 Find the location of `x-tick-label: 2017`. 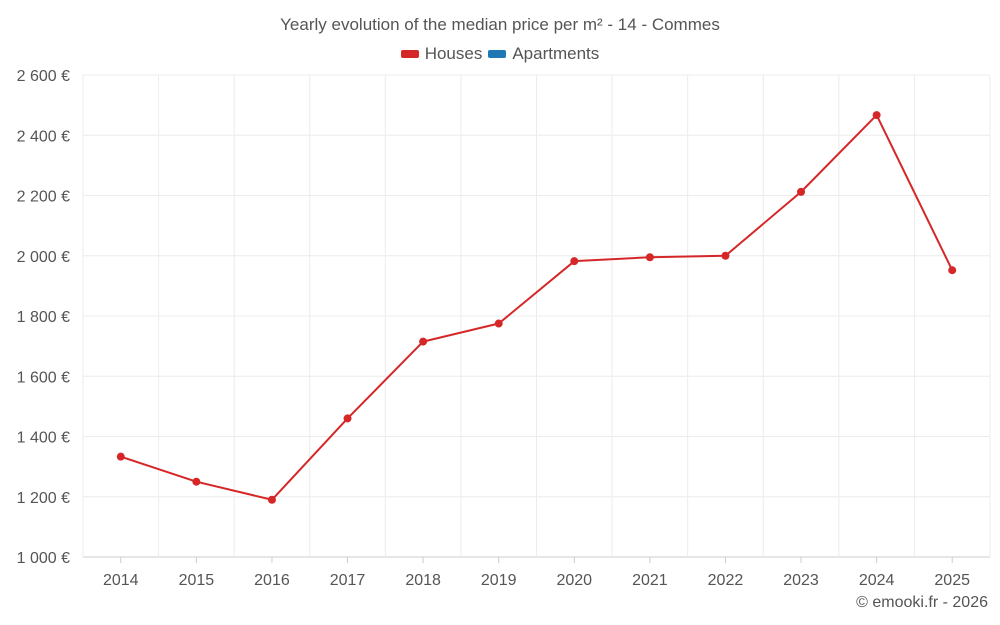

x-tick-label: 2017 is located at coordinates (348, 580).